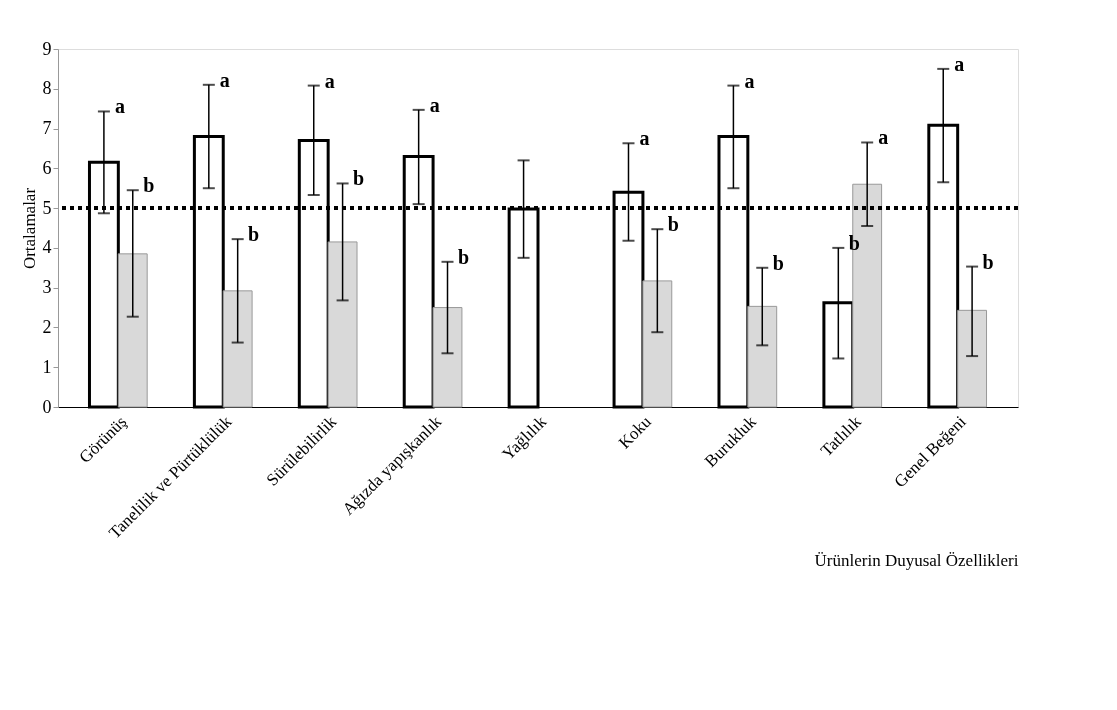  Describe the element at coordinates (47, 247) in the screenshot. I see `y-tick-label: 4` at that location.